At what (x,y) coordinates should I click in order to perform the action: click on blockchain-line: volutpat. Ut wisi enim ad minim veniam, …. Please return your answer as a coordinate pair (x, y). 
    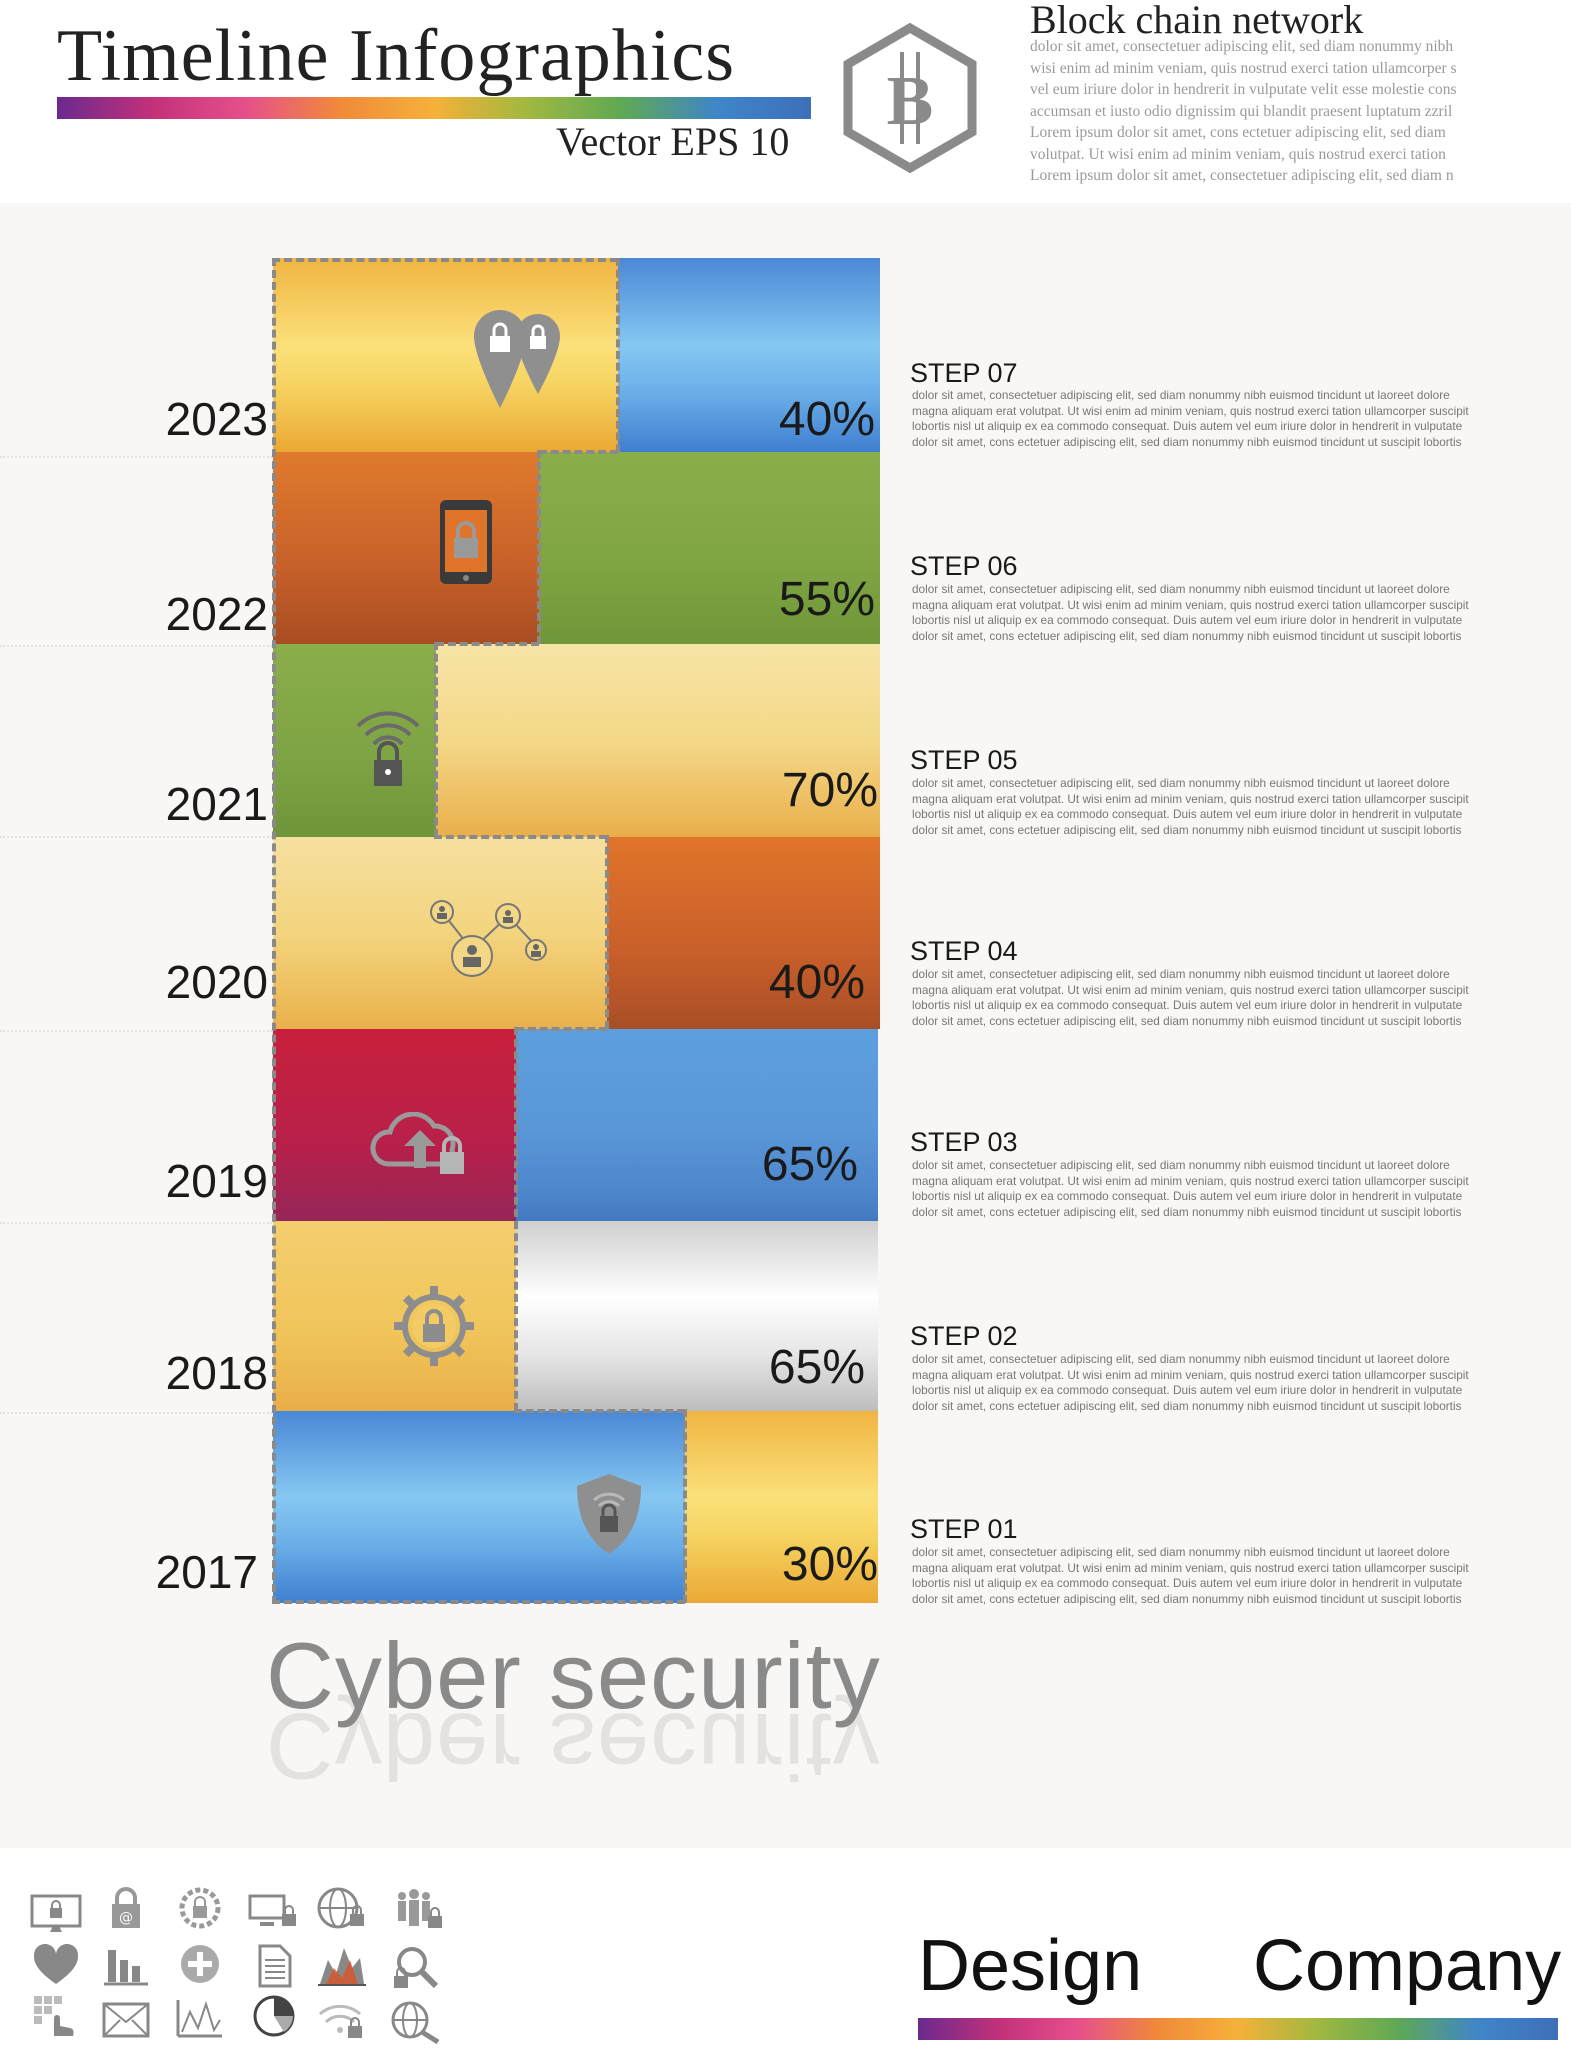
    Looking at the image, I should click on (1238, 154).